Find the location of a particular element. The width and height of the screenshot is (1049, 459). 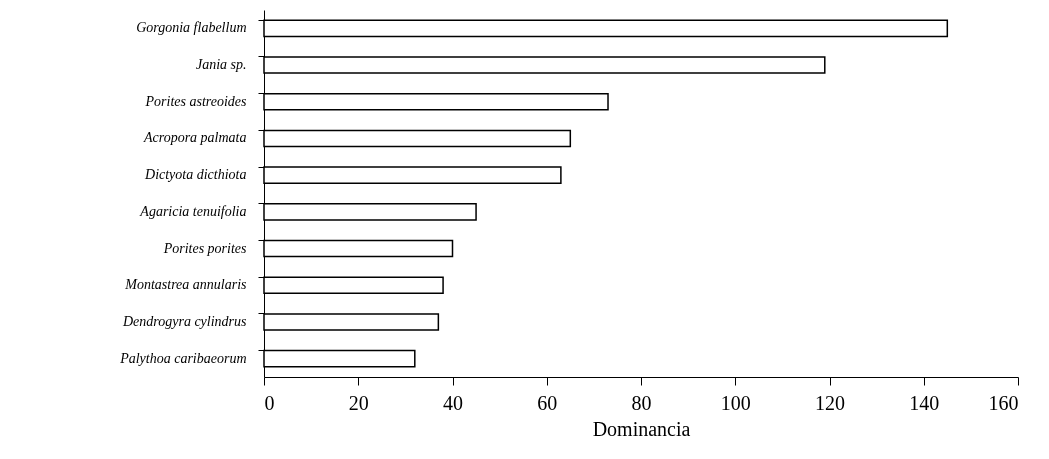

x-axis-title: Dominancia is located at coordinates (641, 428).